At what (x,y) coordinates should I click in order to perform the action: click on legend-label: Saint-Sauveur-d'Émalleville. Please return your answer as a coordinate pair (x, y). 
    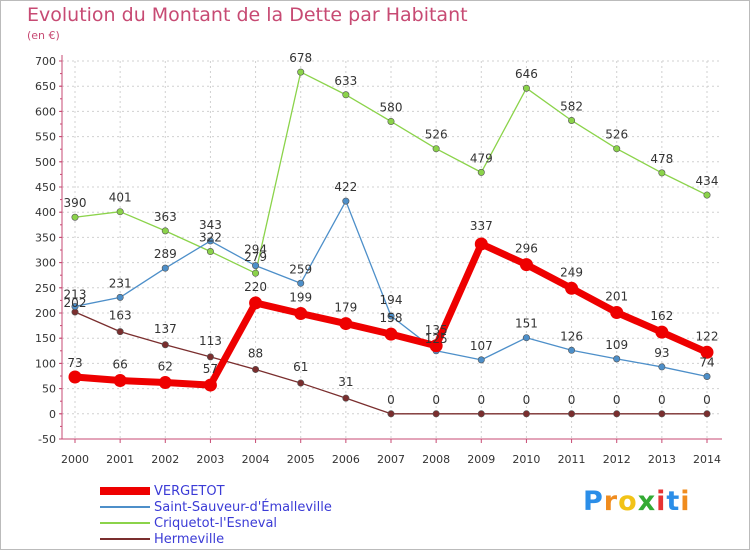
    Looking at the image, I should click on (243, 507).